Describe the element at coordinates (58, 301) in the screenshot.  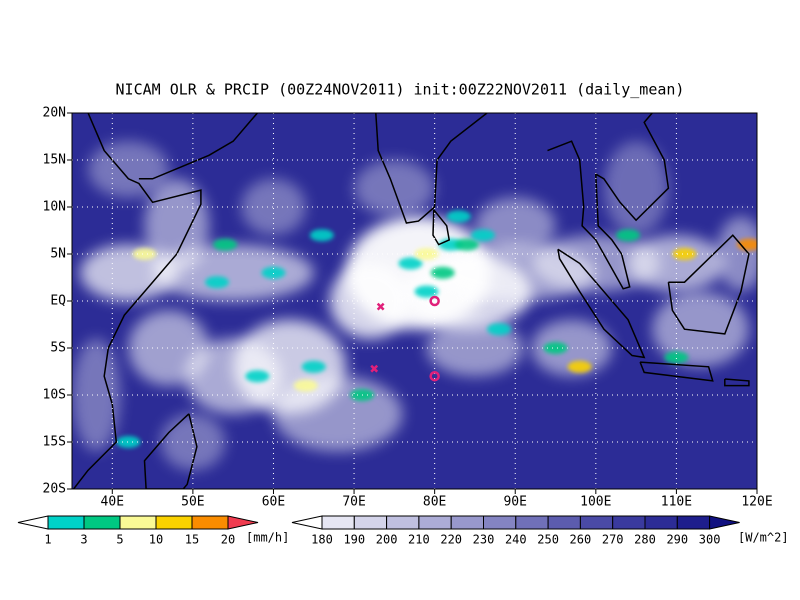
I see `y-tick-label: EQ` at that location.